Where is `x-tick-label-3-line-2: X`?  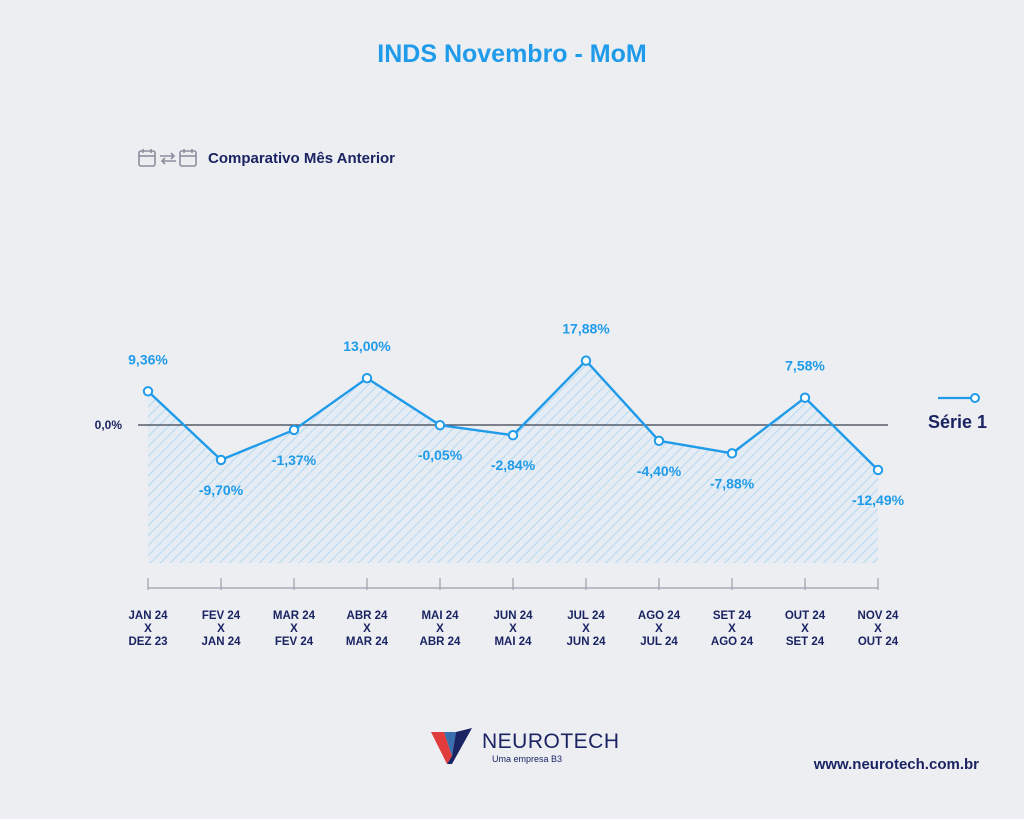
x-tick-label-3-line-2: X is located at coordinates (294, 629).